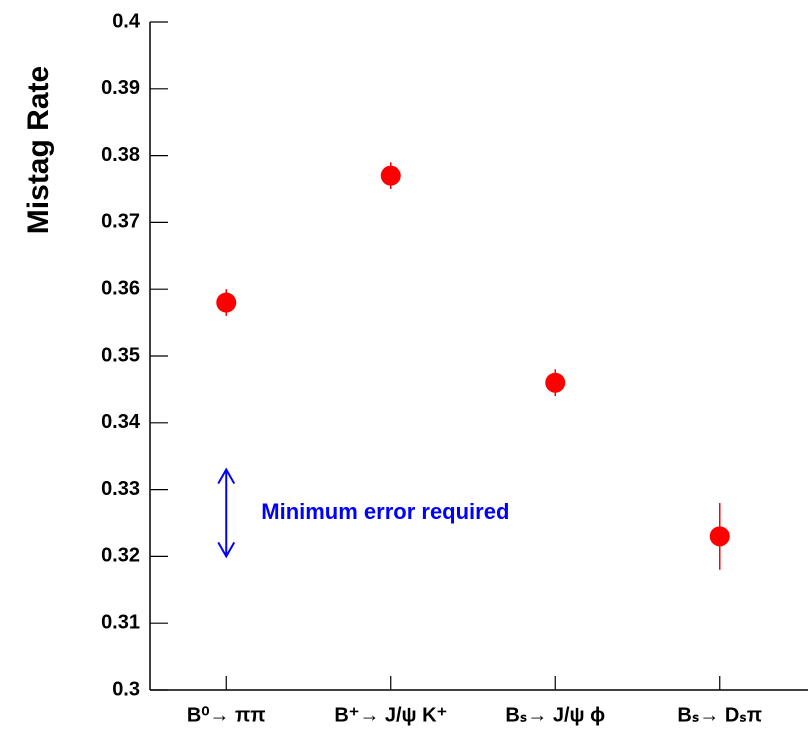  I want to click on y-tick-label: 0.31, so click(120, 622).